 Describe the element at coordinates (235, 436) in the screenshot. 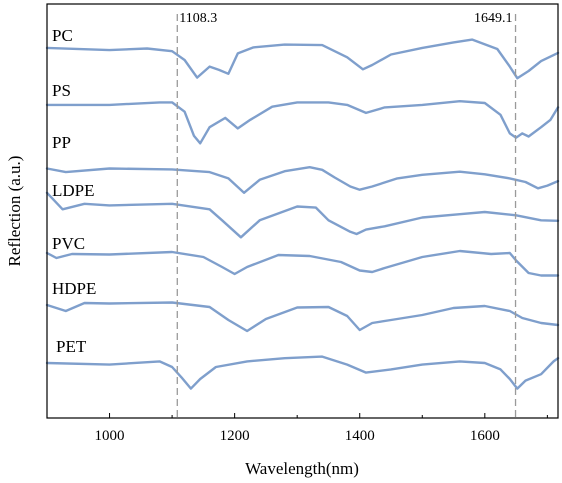

I see `x-tick-label-1200: 1200` at that location.